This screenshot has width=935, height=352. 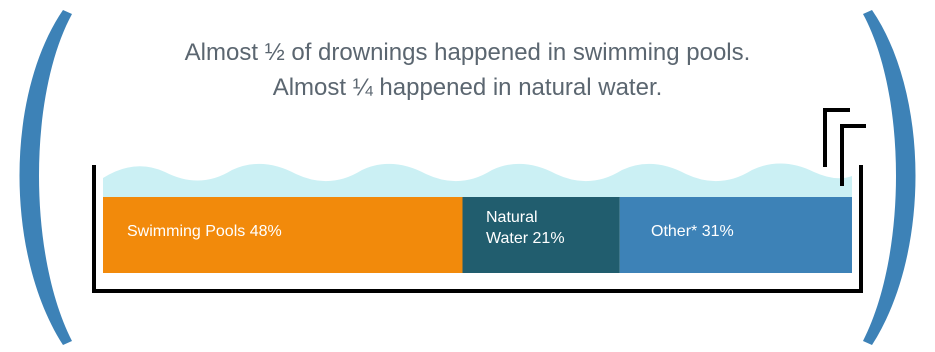 What do you see at coordinates (512, 217) in the screenshot?
I see `label-natural-water-line-1: Natural` at bounding box center [512, 217].